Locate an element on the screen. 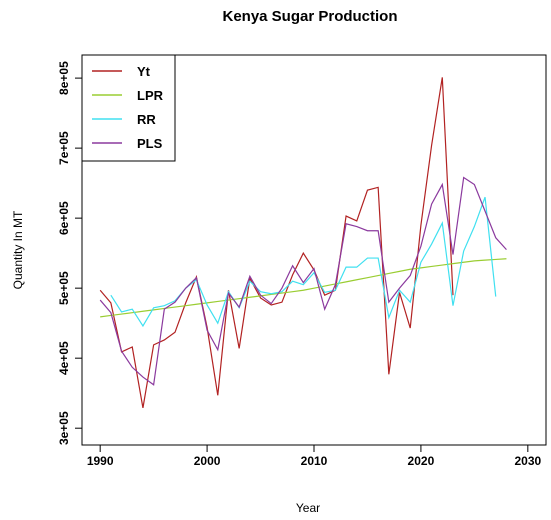 The height and width of the screenshot is (520, 551). y-tick-label: 8e+05 is located at coordinates (64, 78).